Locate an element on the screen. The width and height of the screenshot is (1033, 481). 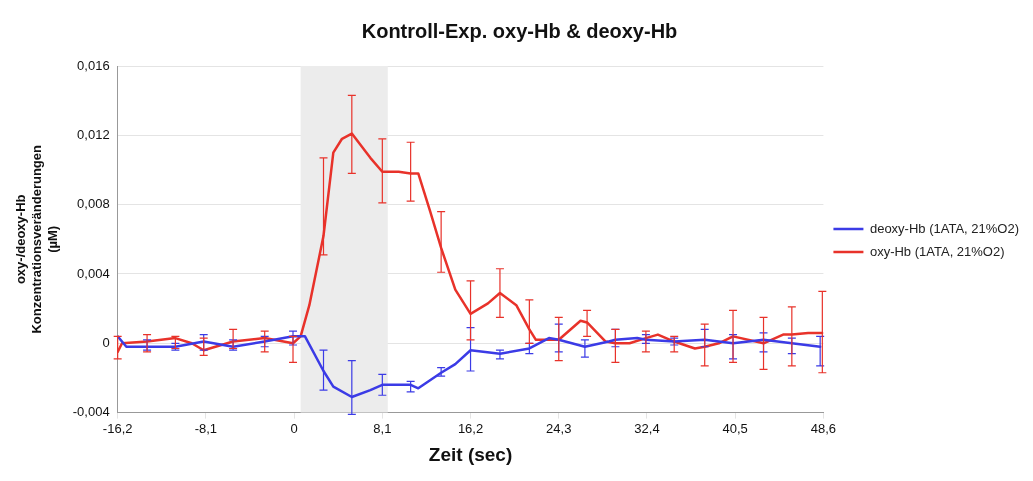
x-tick-label: 40,5 is located at coordinates (735, 428).